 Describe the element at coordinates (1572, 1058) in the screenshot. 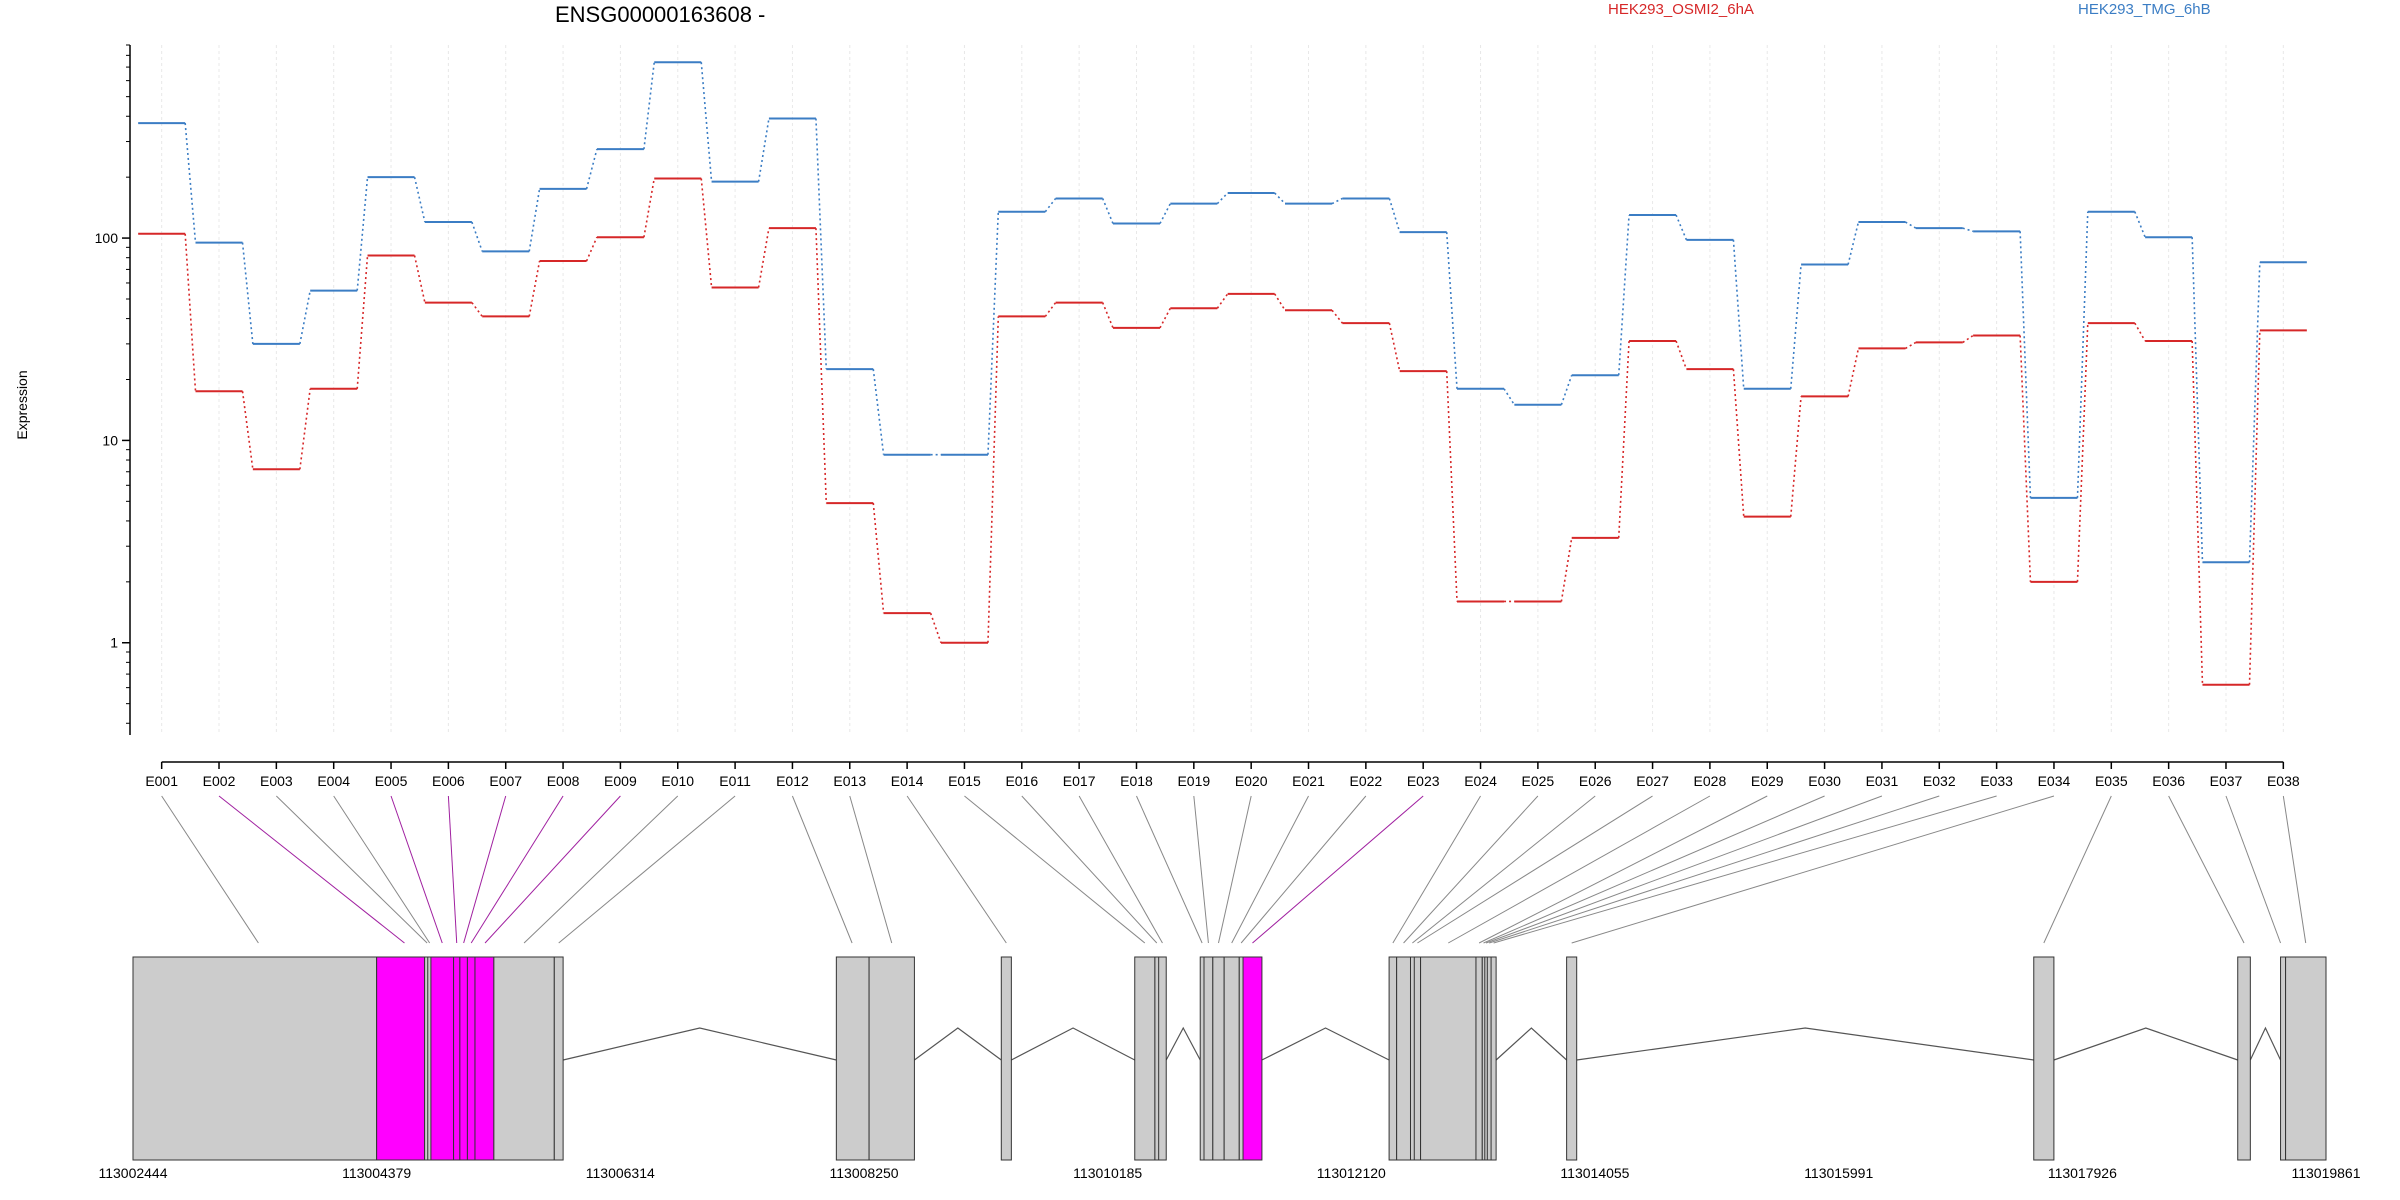

I see `exon-block-E034` at that location.